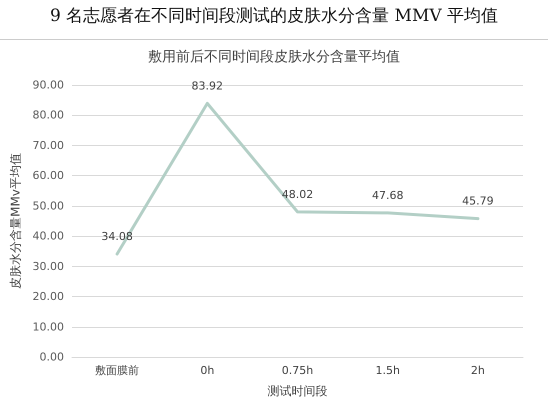 The width and height of the screenshot is (548, 402). Describe the element at coordinates (48, 85) in the screenshot. I see `y-tick-label: 90.00` at that location.